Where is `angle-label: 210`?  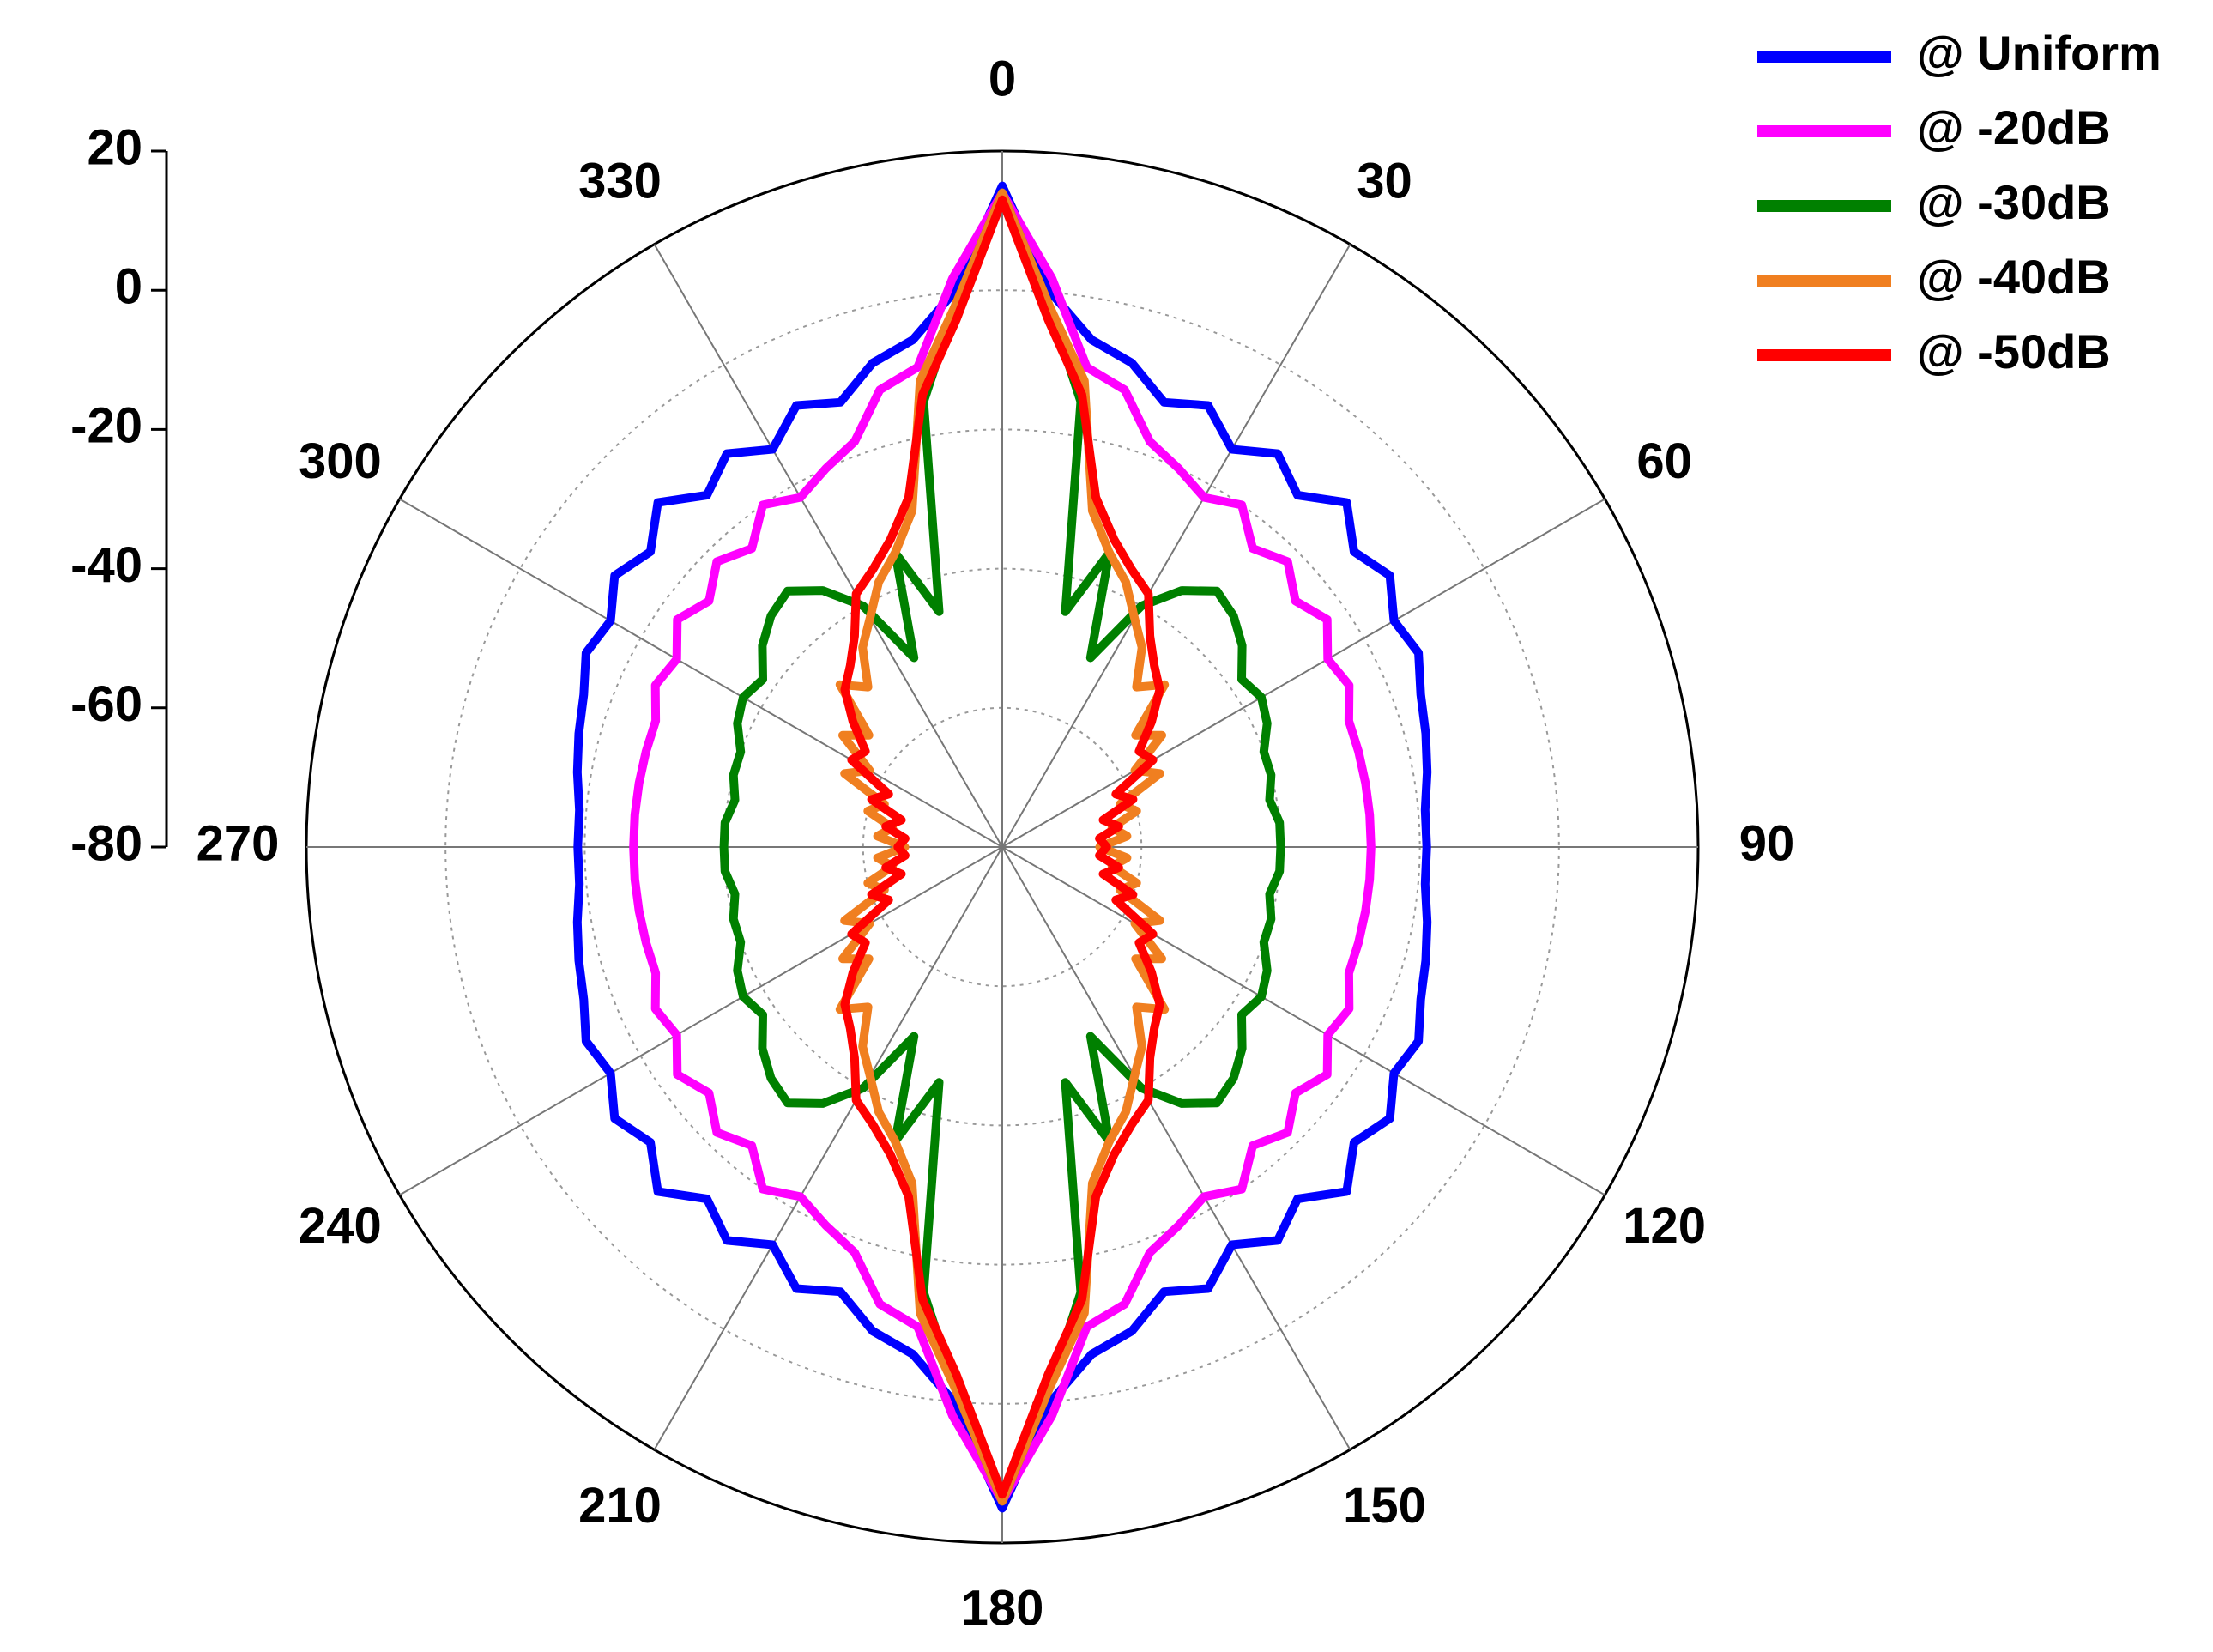
angle-label: 210 is located at coordinates (620, 1506).